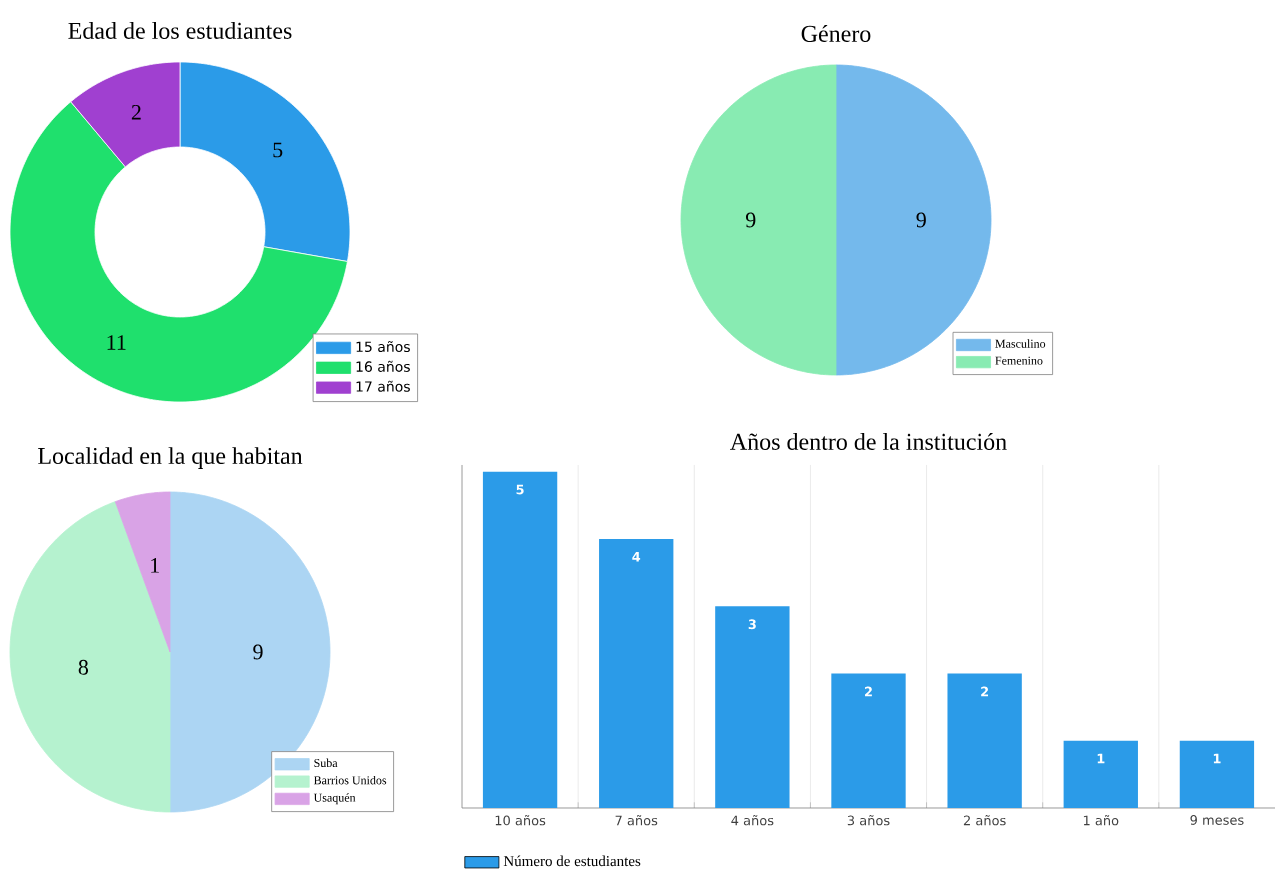  Describe the element at coordinates (334, 799) in the screenshot. I see `legend-label: Usaquén` at that location.